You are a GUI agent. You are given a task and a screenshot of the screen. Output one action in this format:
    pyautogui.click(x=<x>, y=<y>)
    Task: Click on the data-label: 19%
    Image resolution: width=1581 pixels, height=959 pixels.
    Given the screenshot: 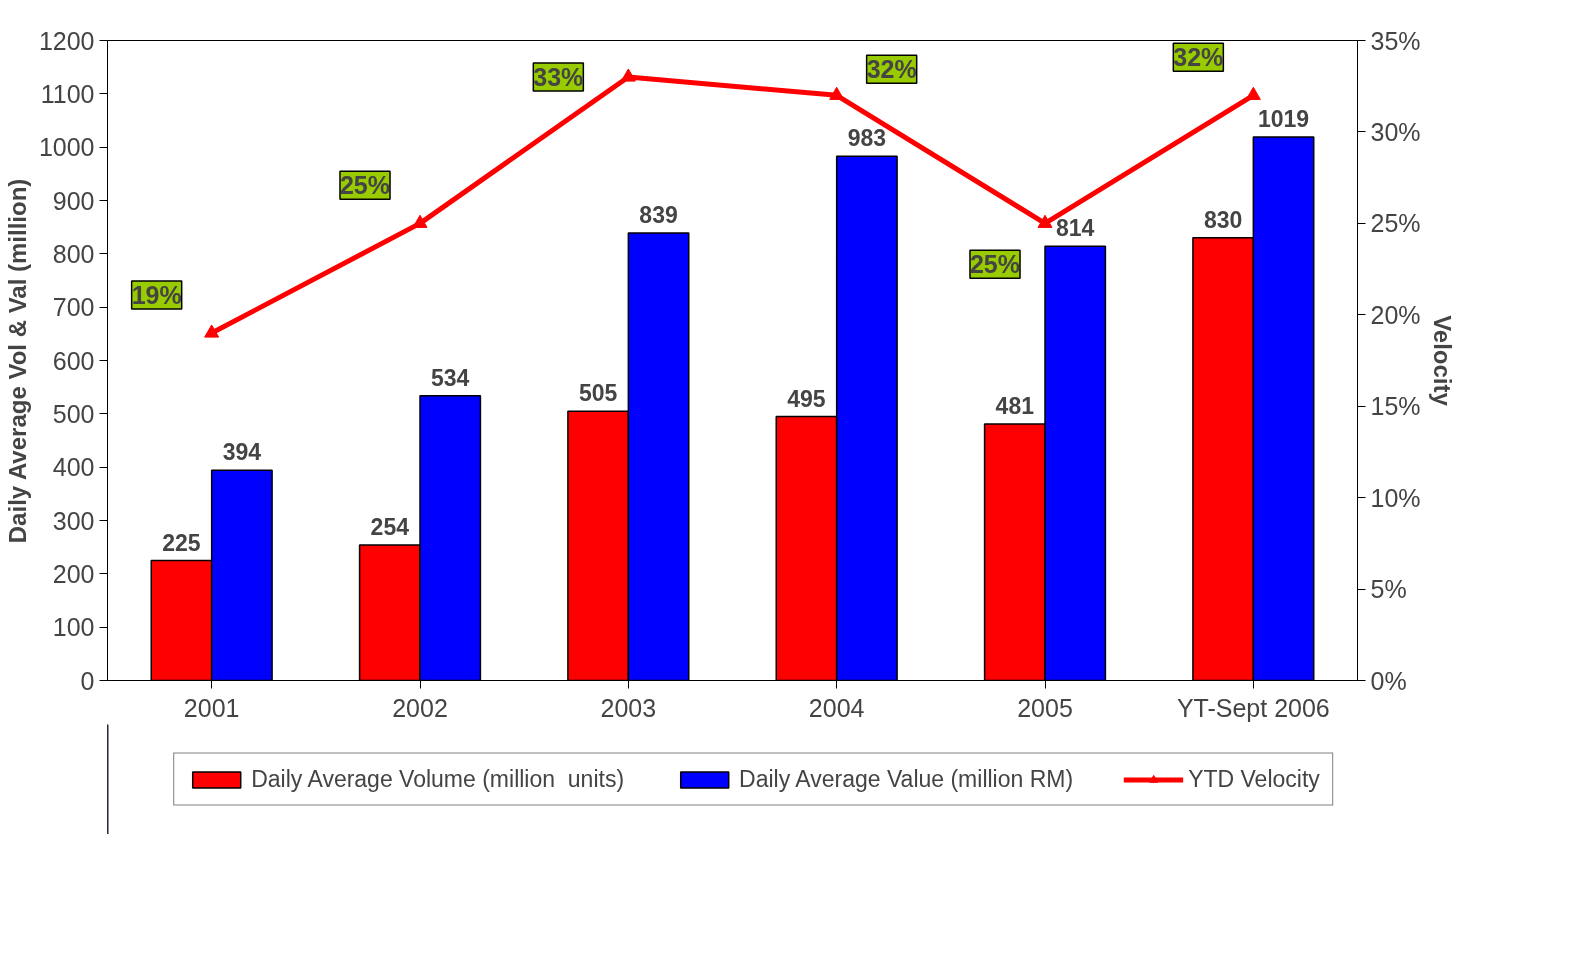 What is the action you would take?
    pyautogui.click(x=156, y=295)
    